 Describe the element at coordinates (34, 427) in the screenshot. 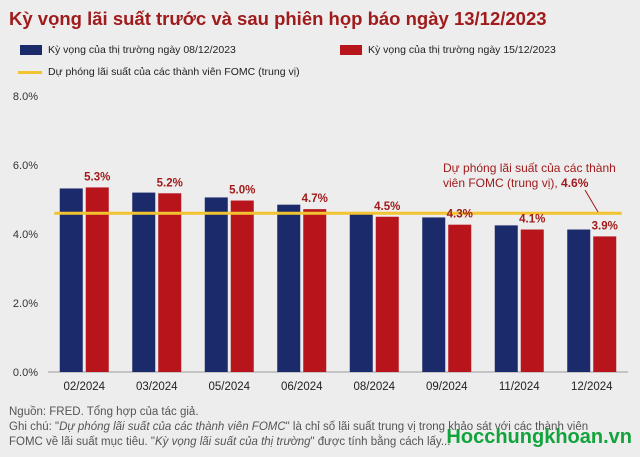

I see `footnote-2a: Ghi chú: "` at that location.